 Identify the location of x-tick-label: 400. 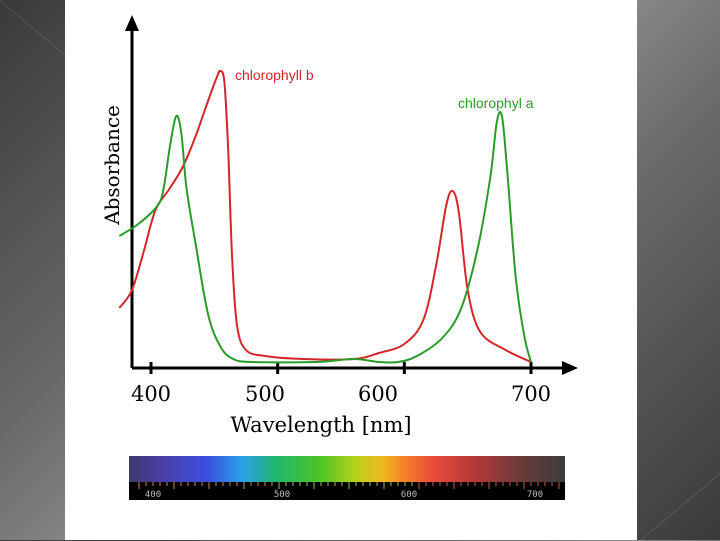
(151, 394).